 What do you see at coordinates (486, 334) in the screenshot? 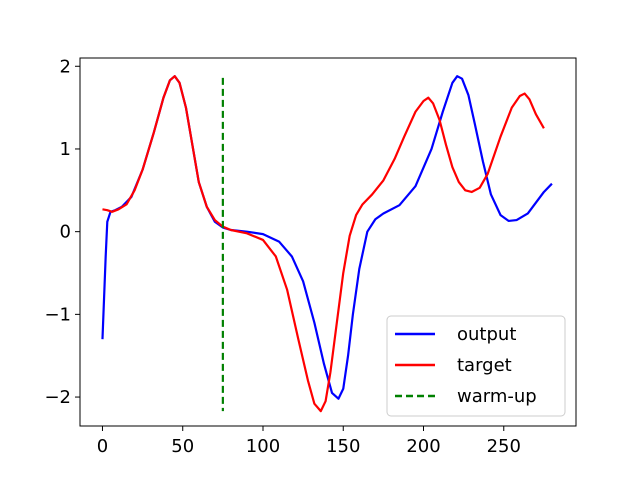
I see `legend-label-output: output` at bounding box center [486, 334].